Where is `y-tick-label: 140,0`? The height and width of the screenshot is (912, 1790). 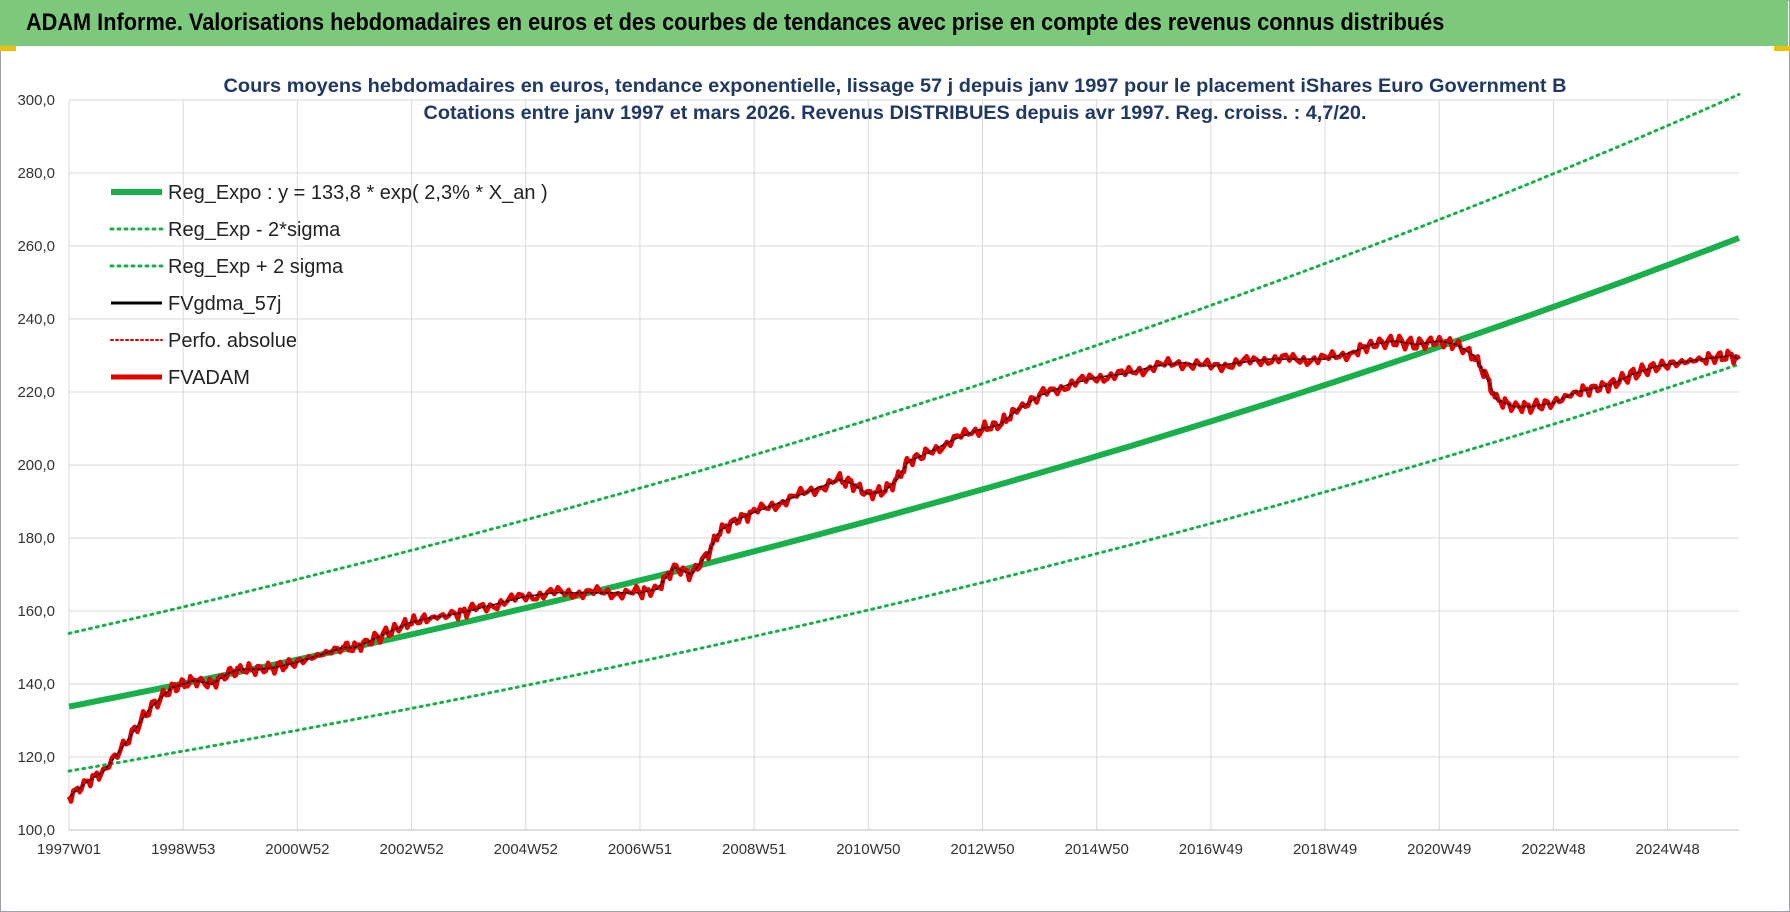
y-tick-label: 140,0 is located at coordinates (36, 684).